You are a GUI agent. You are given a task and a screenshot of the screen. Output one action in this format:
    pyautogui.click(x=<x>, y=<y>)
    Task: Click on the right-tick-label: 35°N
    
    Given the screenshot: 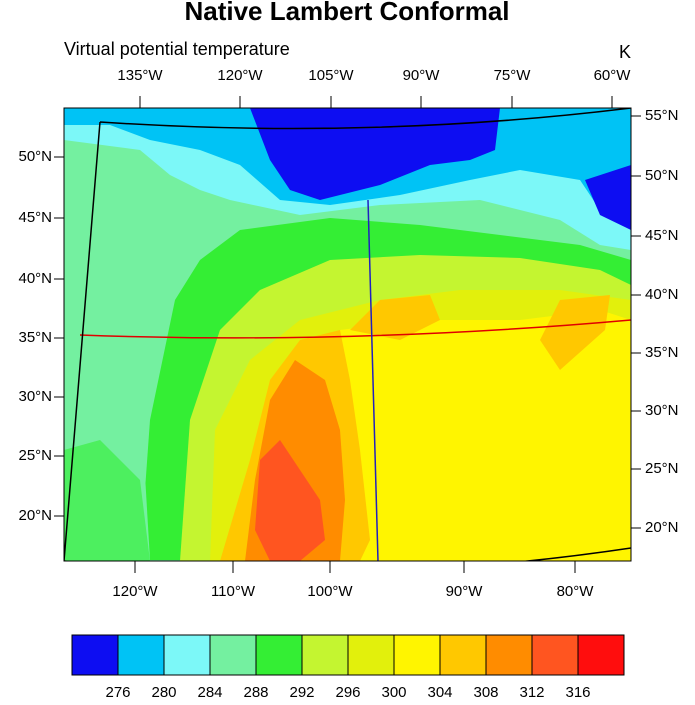 What is the action you would take?
    pyautogui.click(x=662, y=352)
    